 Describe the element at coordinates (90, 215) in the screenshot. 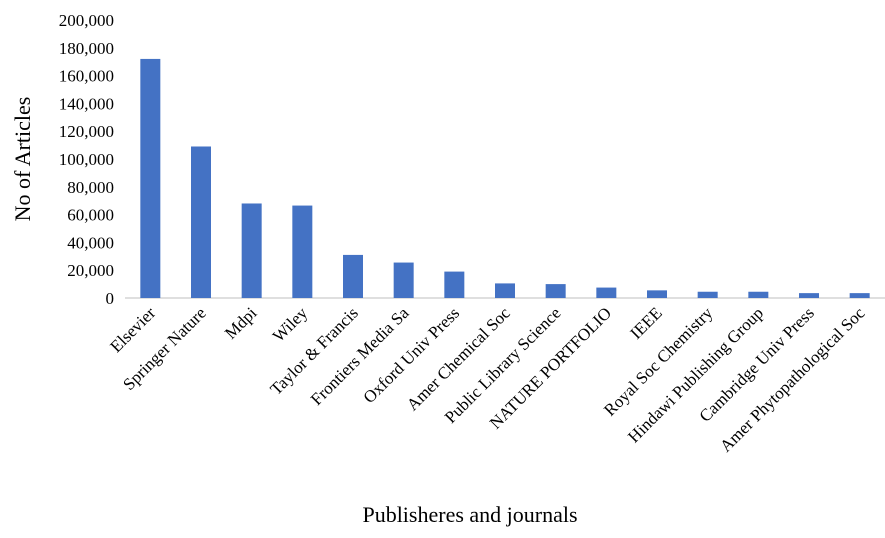

I see `y-tick-label: 60,000` at that location.